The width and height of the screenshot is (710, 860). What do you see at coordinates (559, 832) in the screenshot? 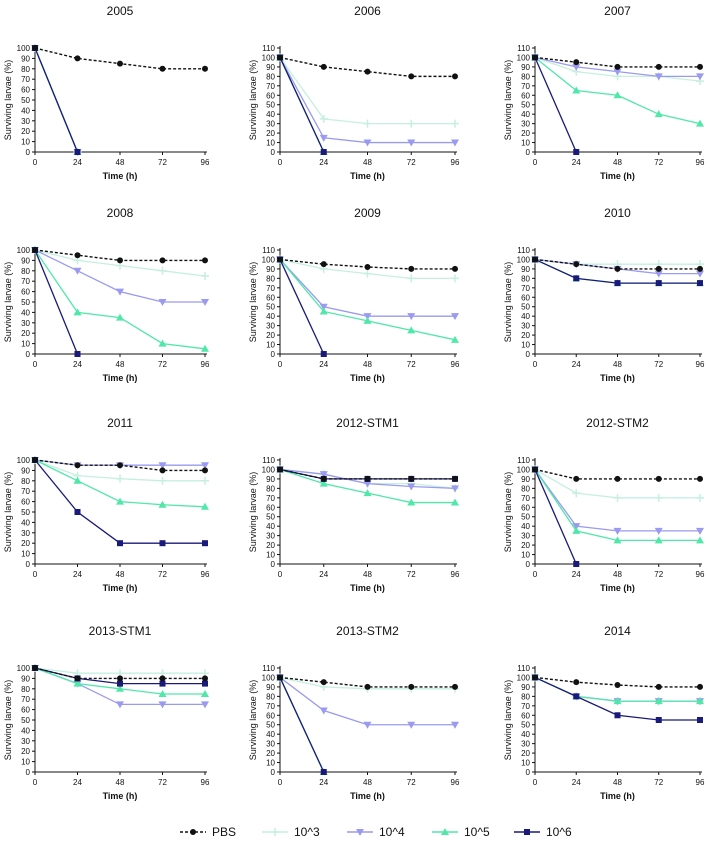
I see `legend-label: 10^6` at bounding box center [559, 832].